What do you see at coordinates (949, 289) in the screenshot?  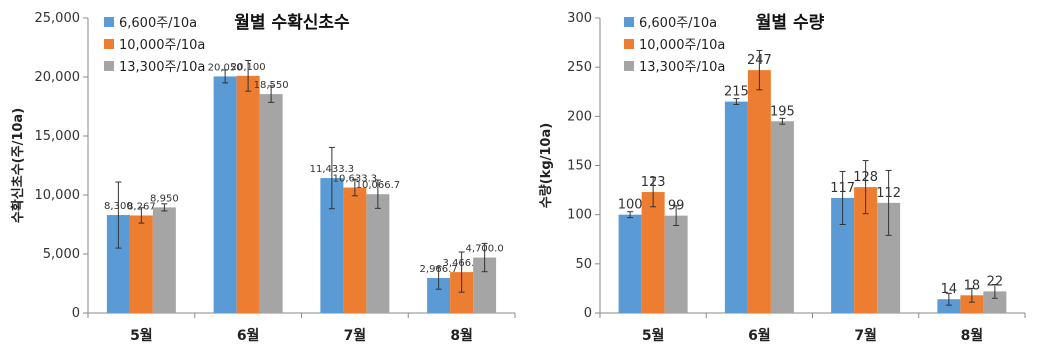 I see `data-label: 14` at bounding box center [949, 289].